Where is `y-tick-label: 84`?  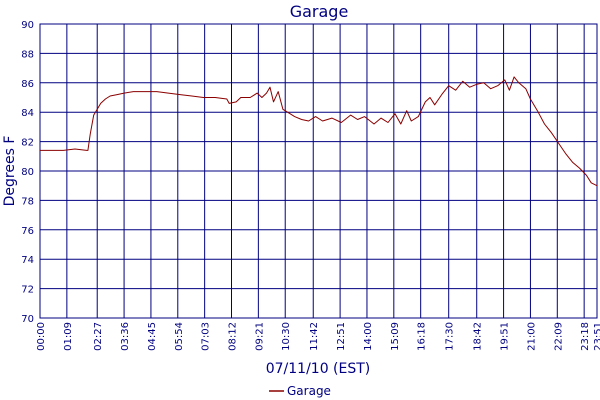
y-tick-label: 84 is located at coordinates (27, 113).